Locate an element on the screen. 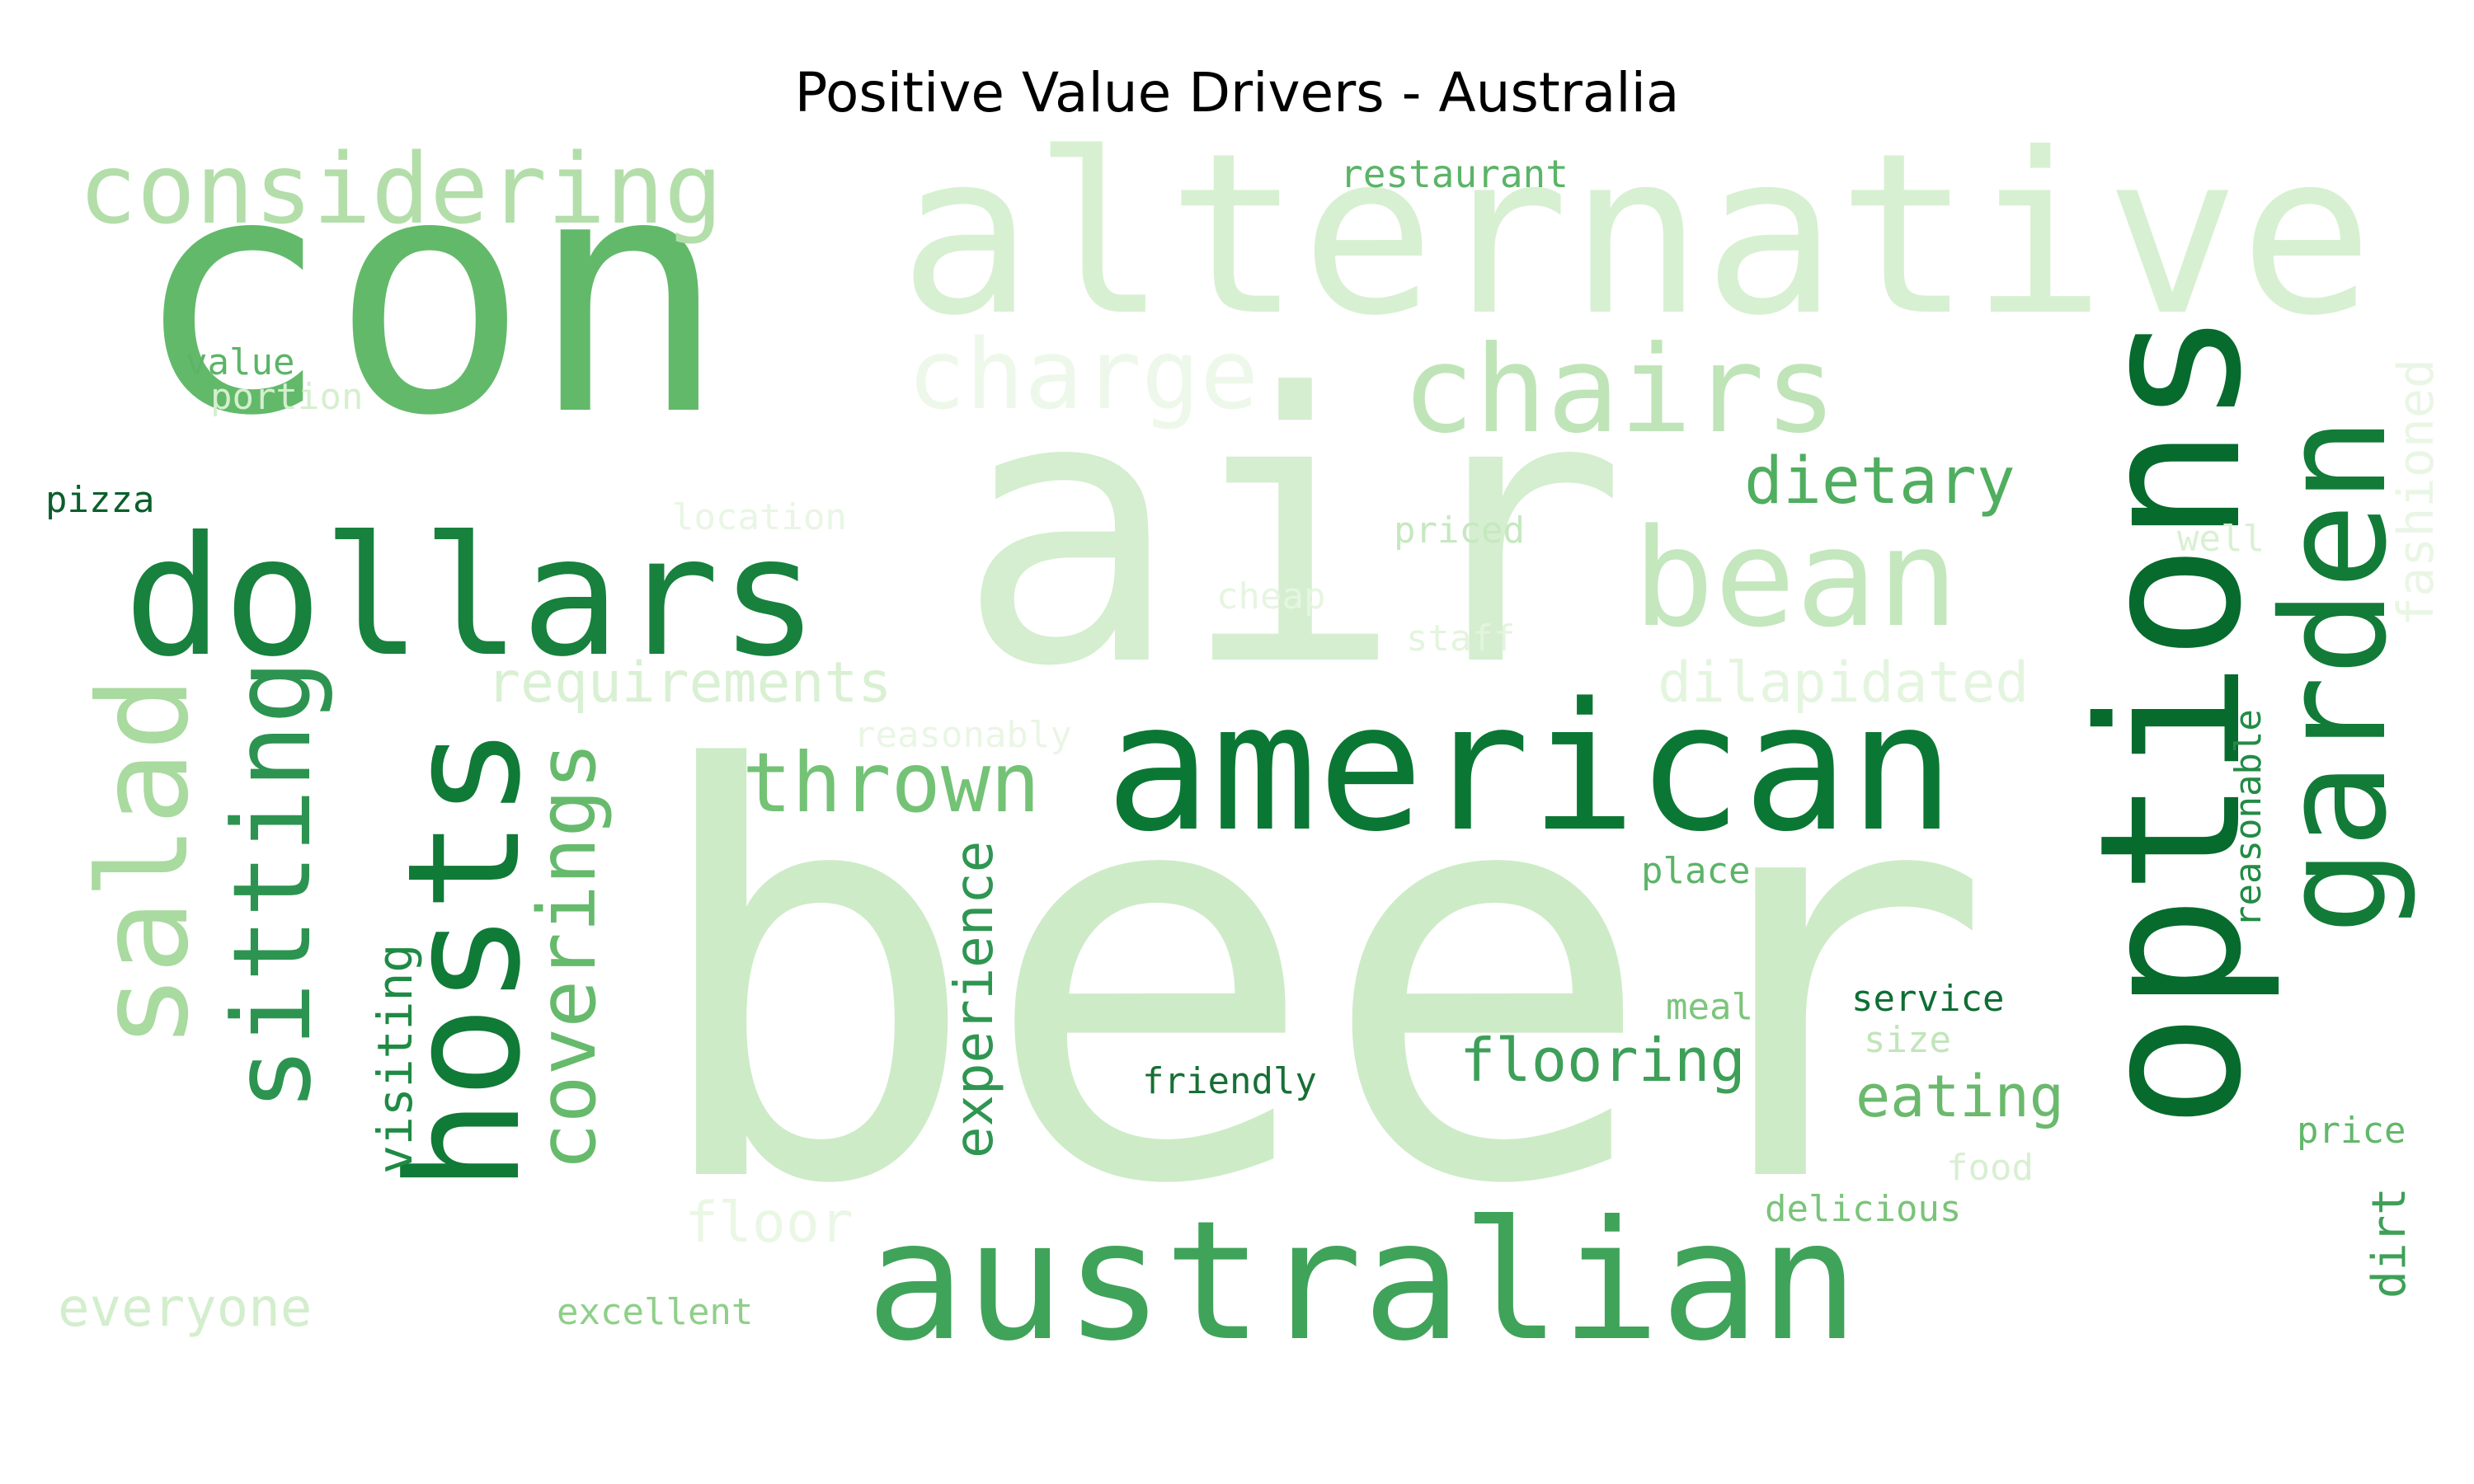 The height and width of the screenshot is (1484, 2474). word-coverings: coverings is located at coordinates (567, 956).